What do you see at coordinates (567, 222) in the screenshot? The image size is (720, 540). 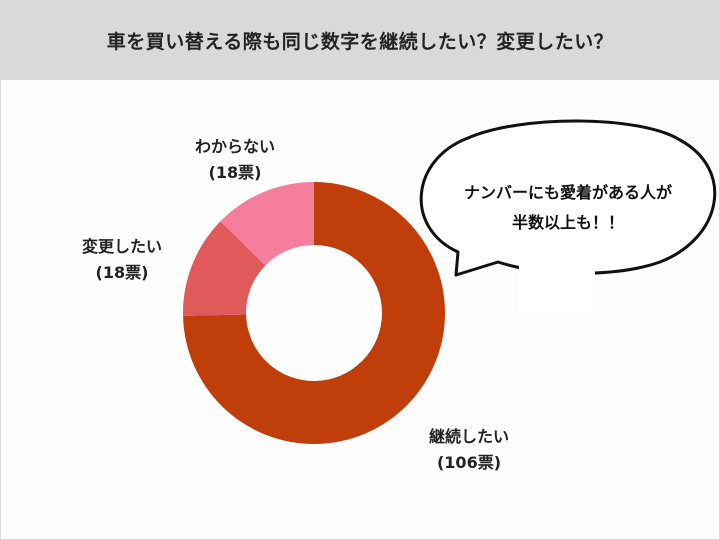 I see `callout-line-2: 半数以上も！！` at bounding box center [567, 222].